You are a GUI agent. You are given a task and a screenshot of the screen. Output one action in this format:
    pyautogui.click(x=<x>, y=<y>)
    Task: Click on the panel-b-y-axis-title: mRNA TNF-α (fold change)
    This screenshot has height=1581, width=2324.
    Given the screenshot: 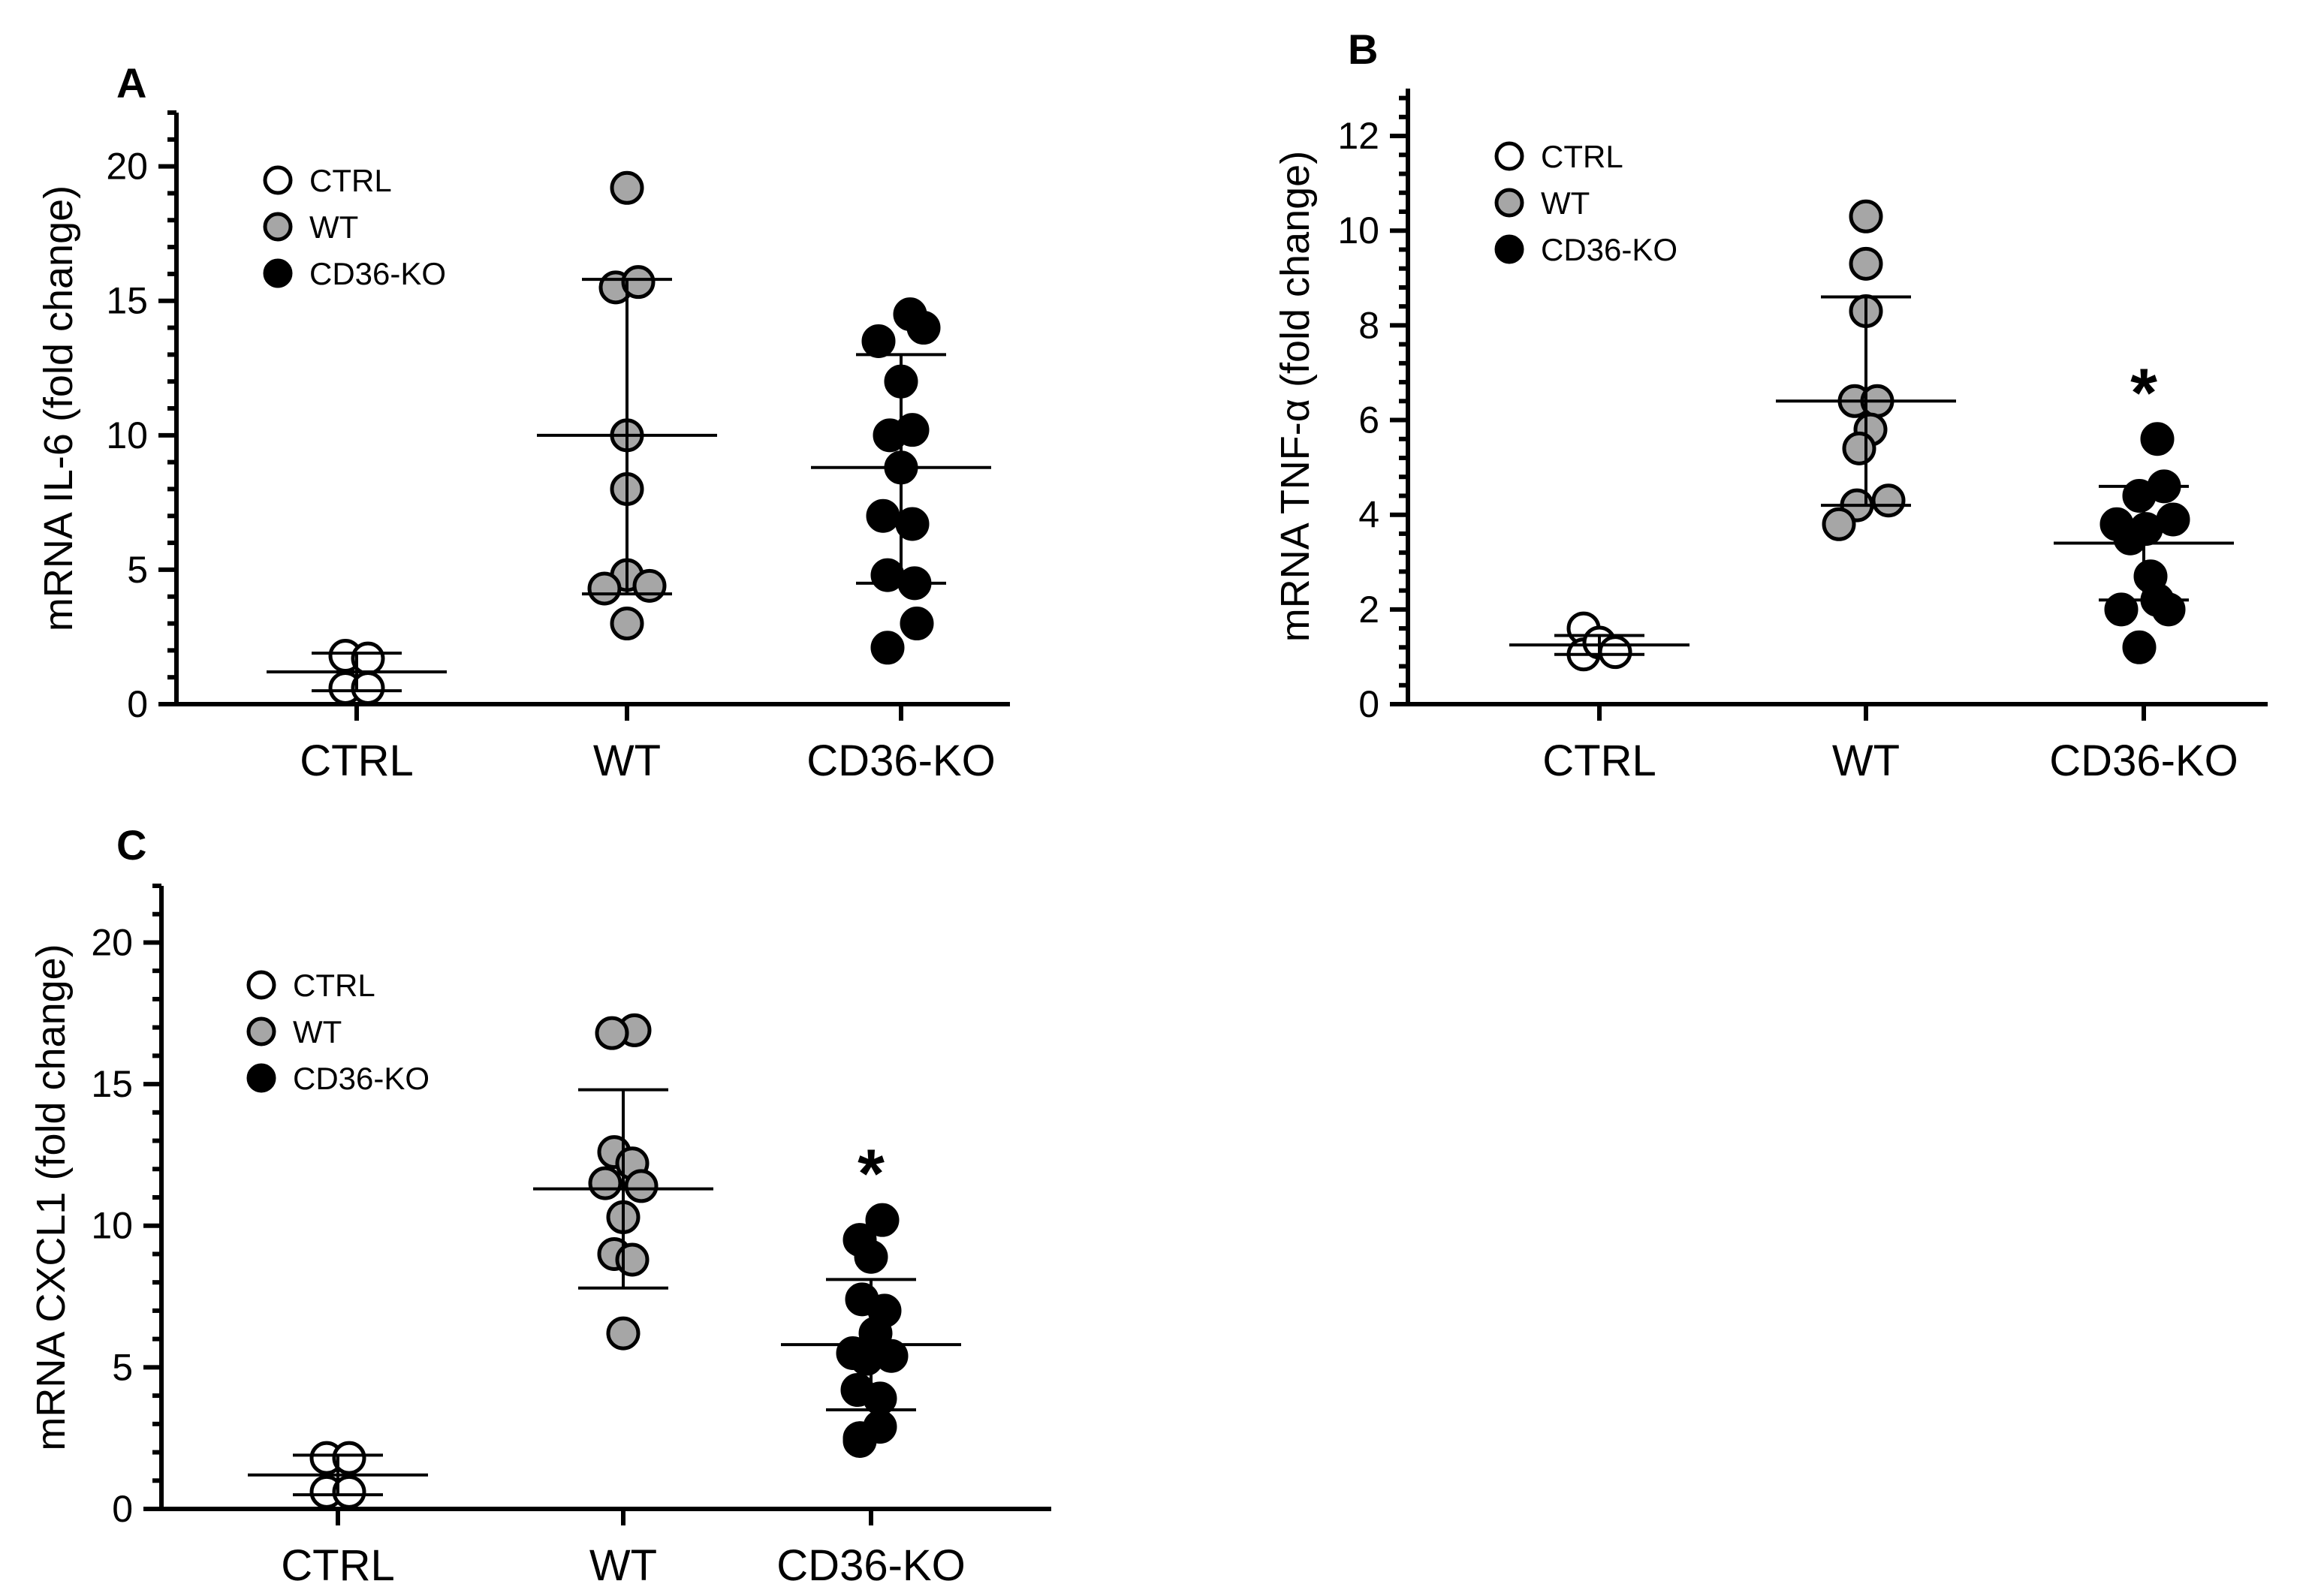 What is the action you would take?
    pyautogui.click(x=1295, y=396)
    